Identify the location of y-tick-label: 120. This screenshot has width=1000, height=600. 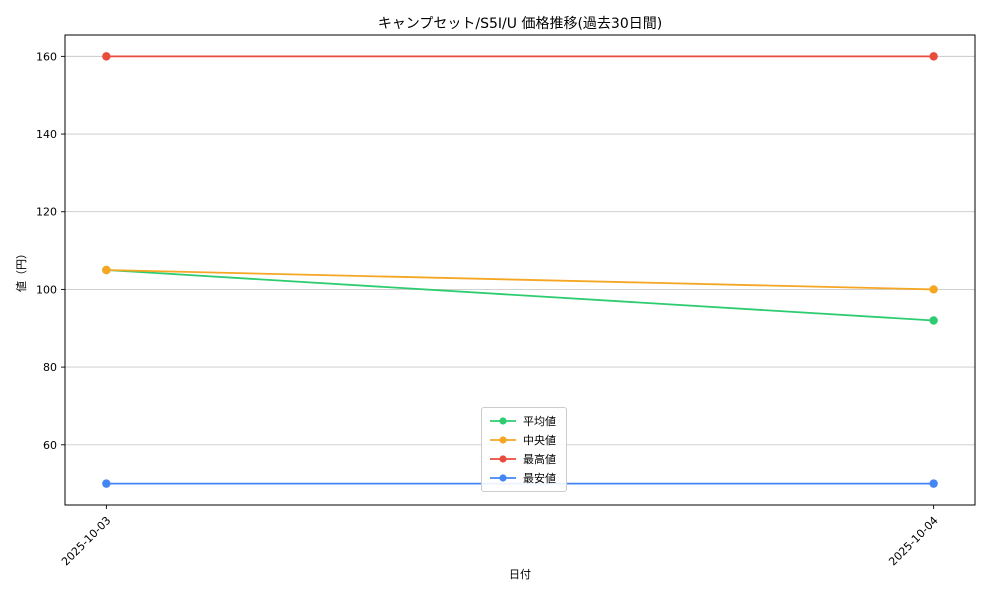
(46, 212).